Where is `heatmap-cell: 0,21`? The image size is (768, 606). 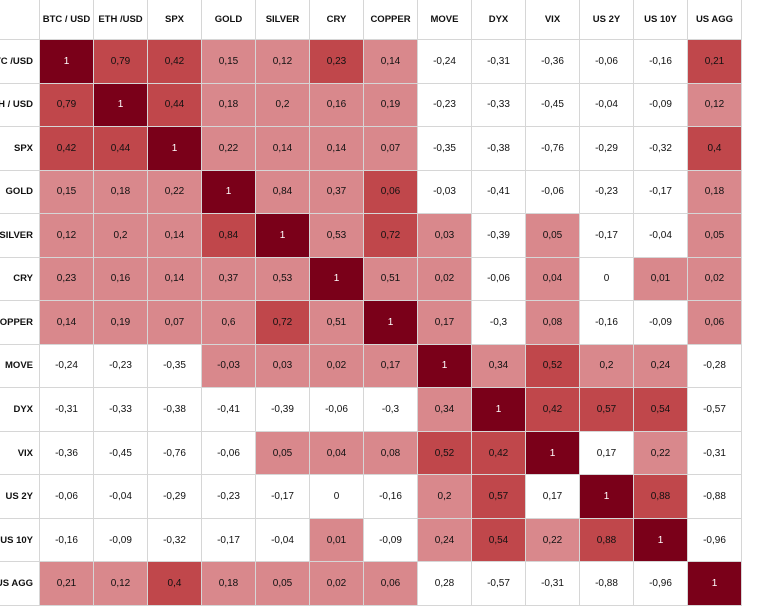 heatmap-cell: 0,21 is located at coordinates (715, 62).